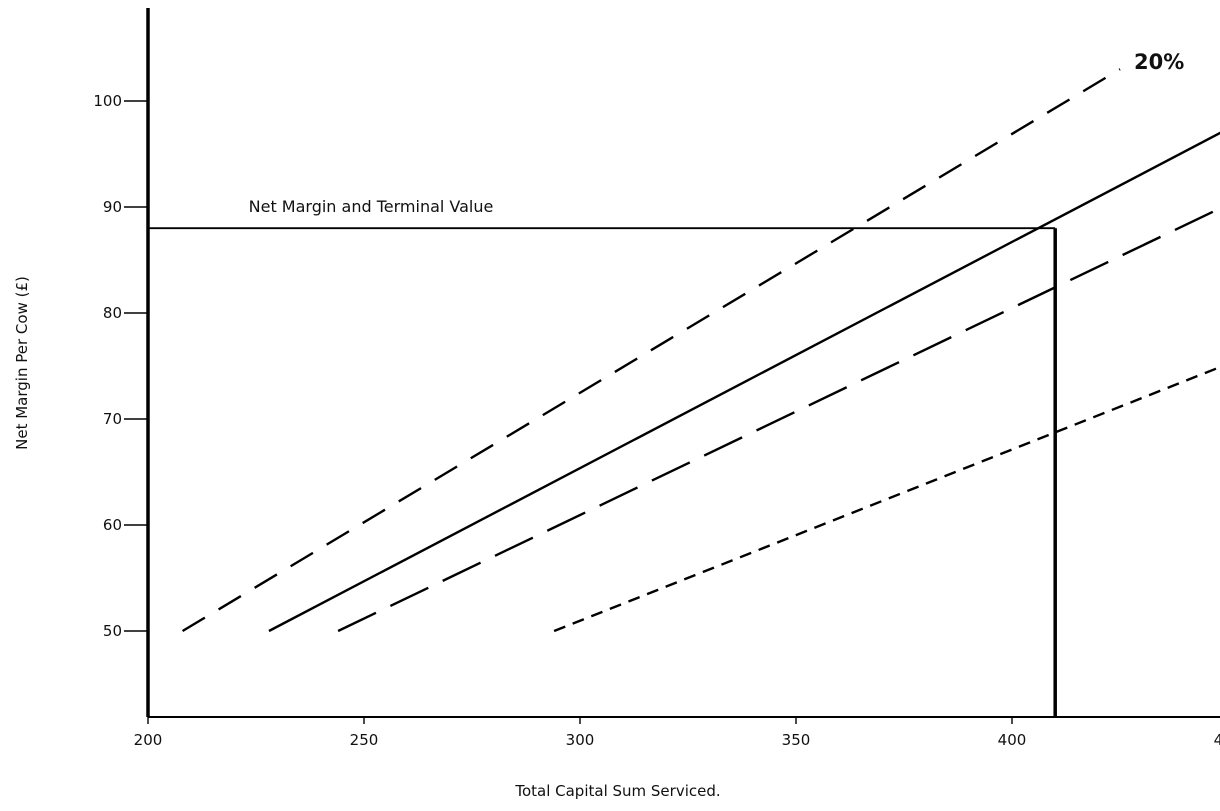  I want to click on series-label: 20%, so click(1159, 62).